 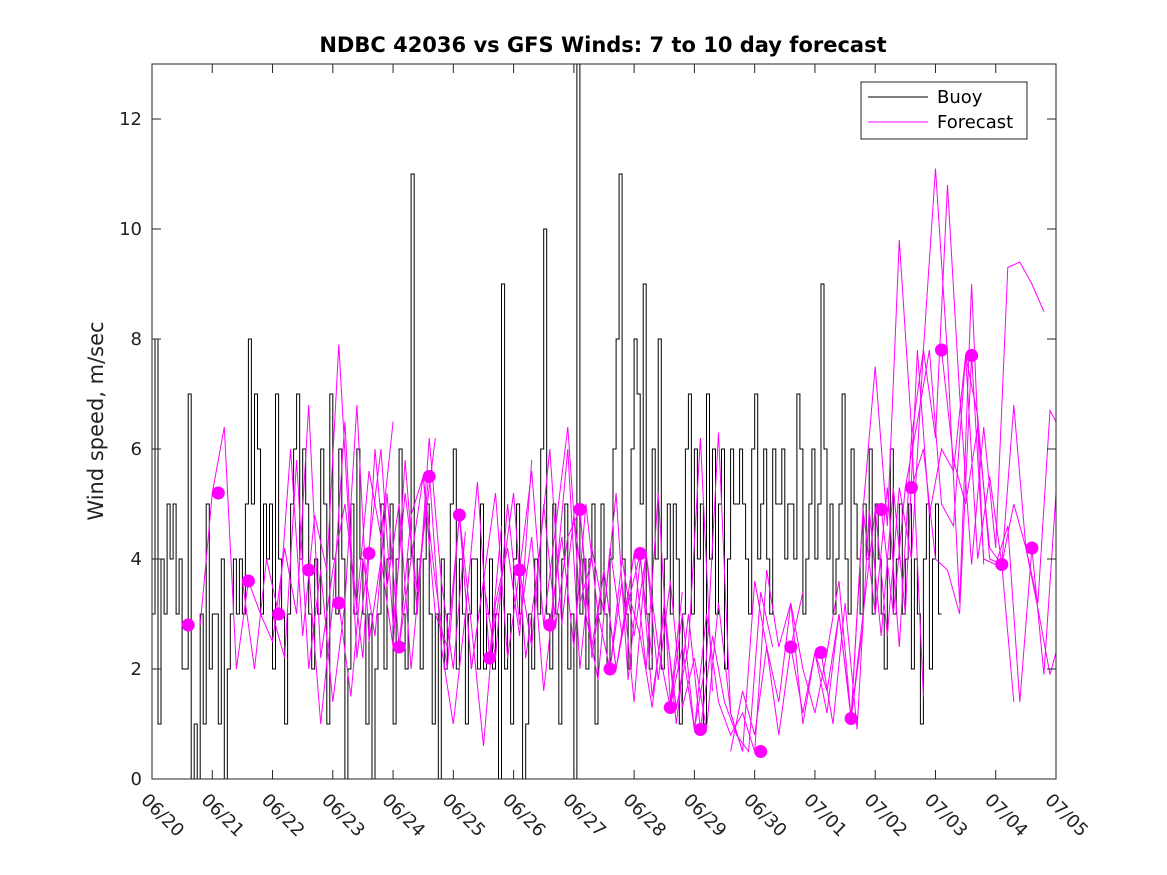 I want to click on y-tick-label-10: 10, so click(x=130, y=229).